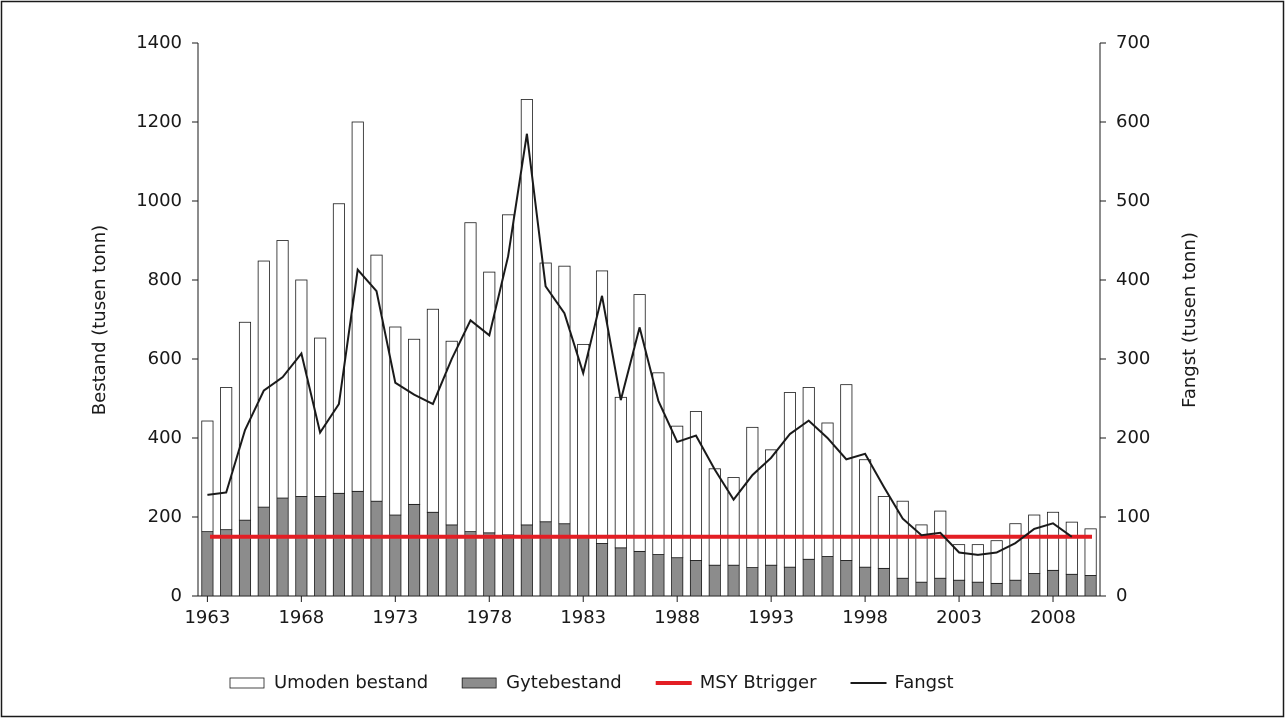 This screenshot has height=718, width=1285. I want to click on y-tick-label: 1200, so click(159, 121).